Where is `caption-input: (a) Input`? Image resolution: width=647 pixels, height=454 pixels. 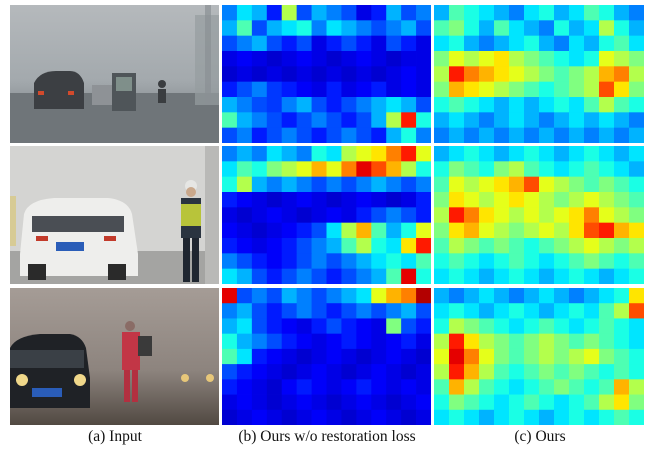
caption-input: (a) Input is located at coordinates (115, 436).